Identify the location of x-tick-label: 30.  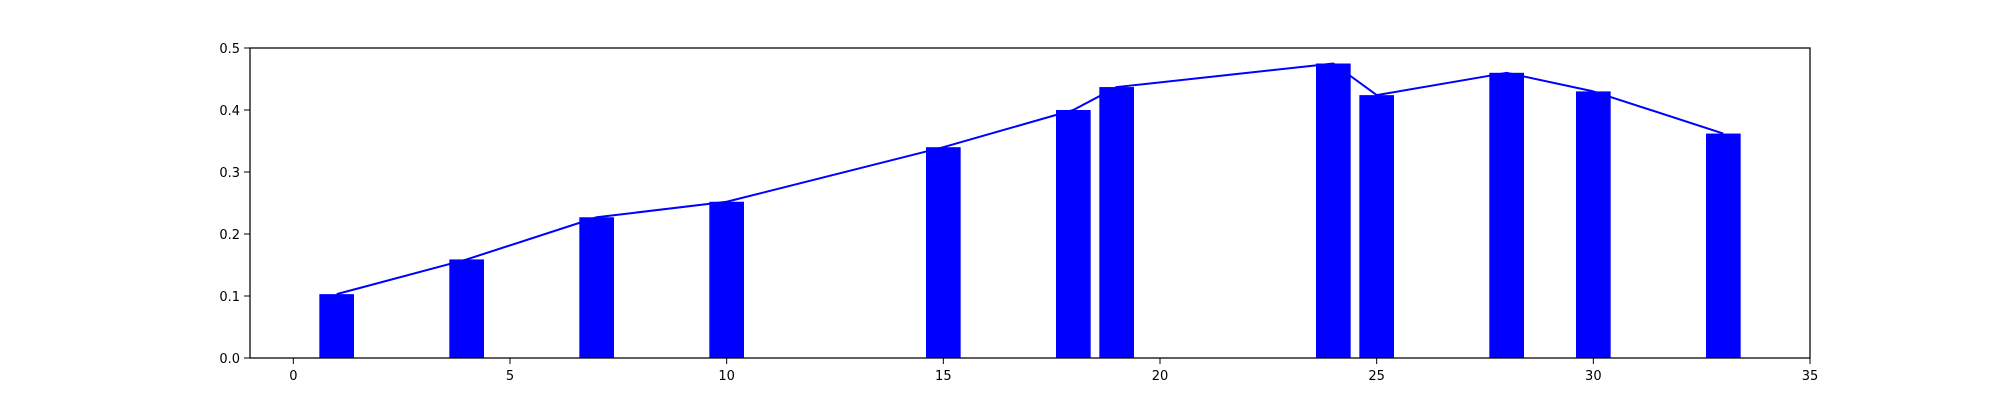
(1593, 376).